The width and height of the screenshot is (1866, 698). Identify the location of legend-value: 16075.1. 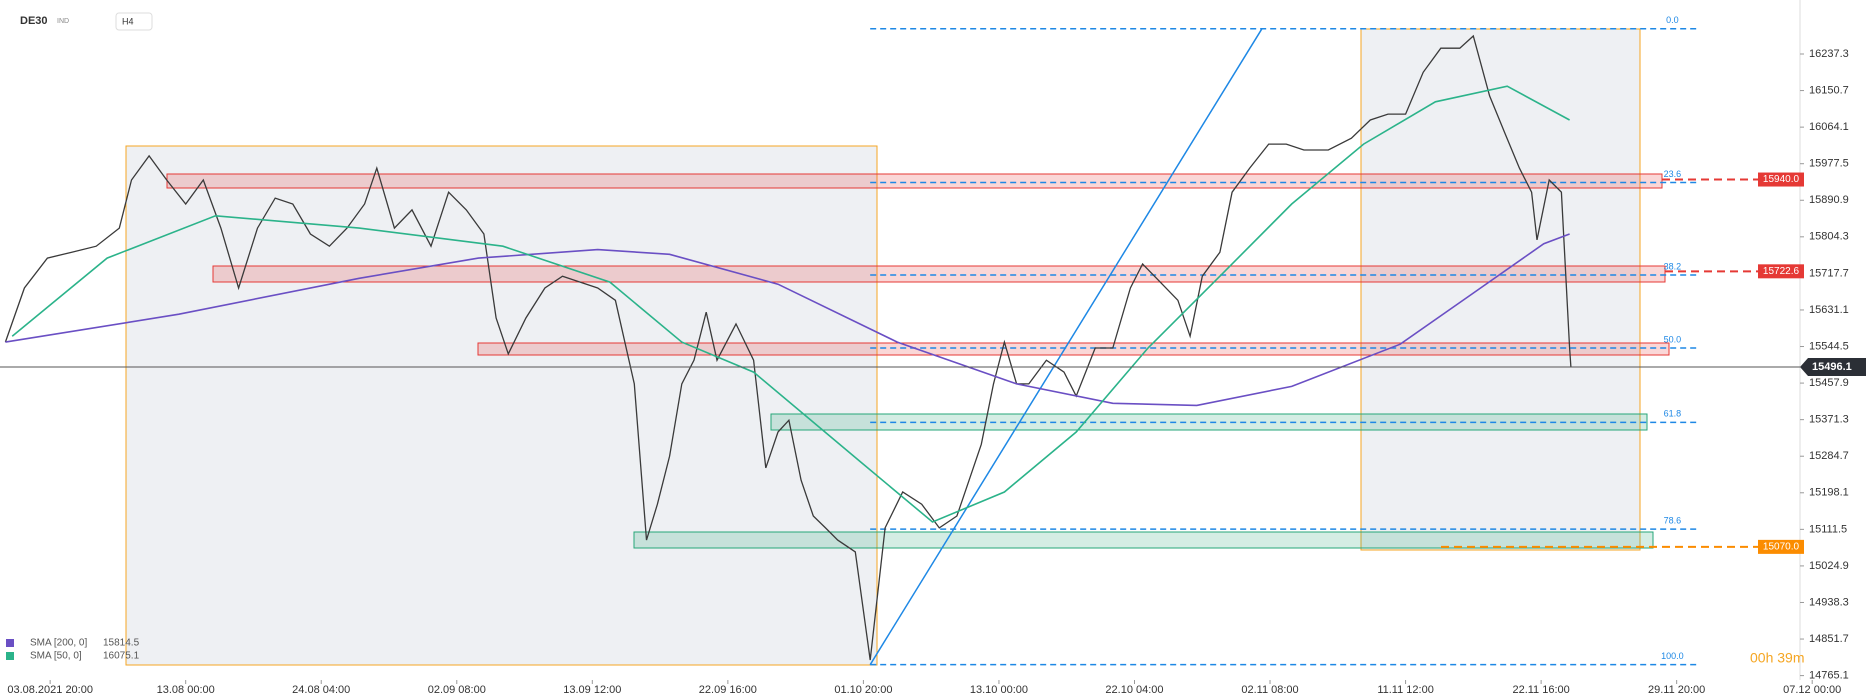
(121, 656).